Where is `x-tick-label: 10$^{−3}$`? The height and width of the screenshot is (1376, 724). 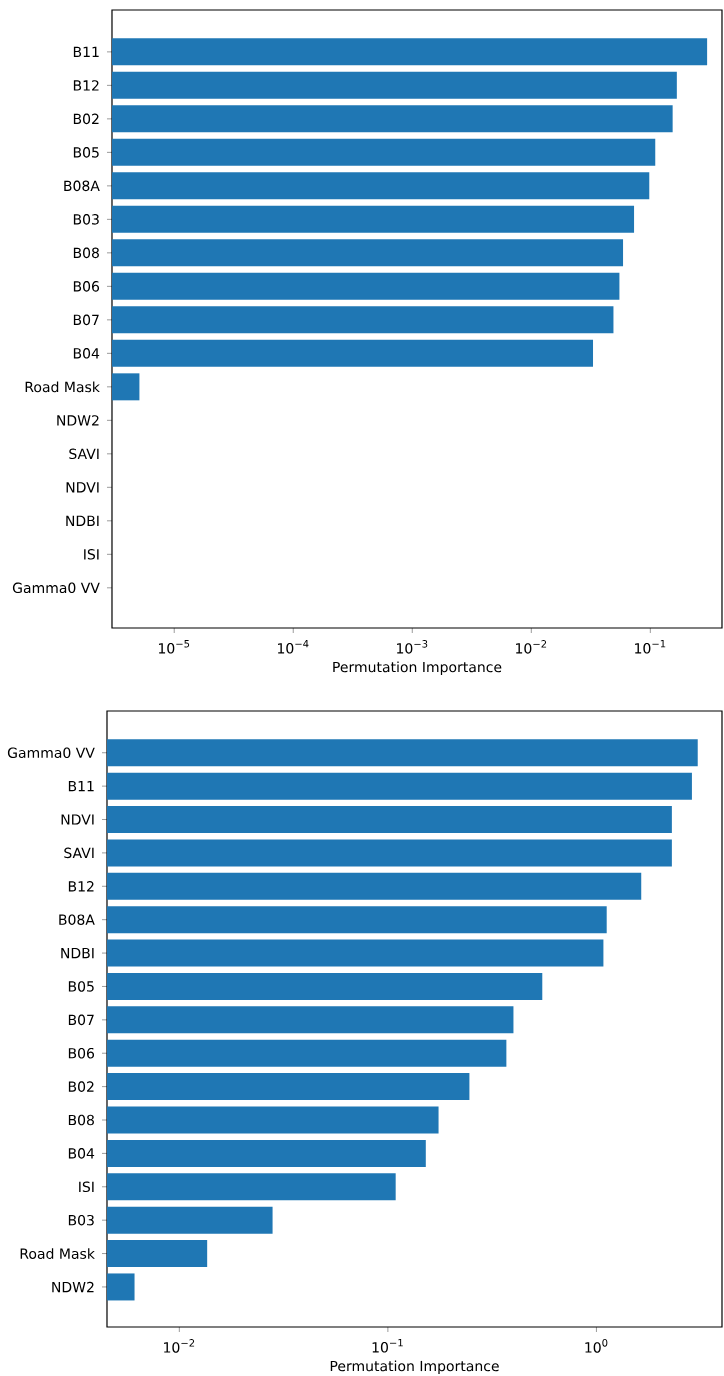
x-tick-label: 10$^{−3}$ is located at coordinates (412, 647).